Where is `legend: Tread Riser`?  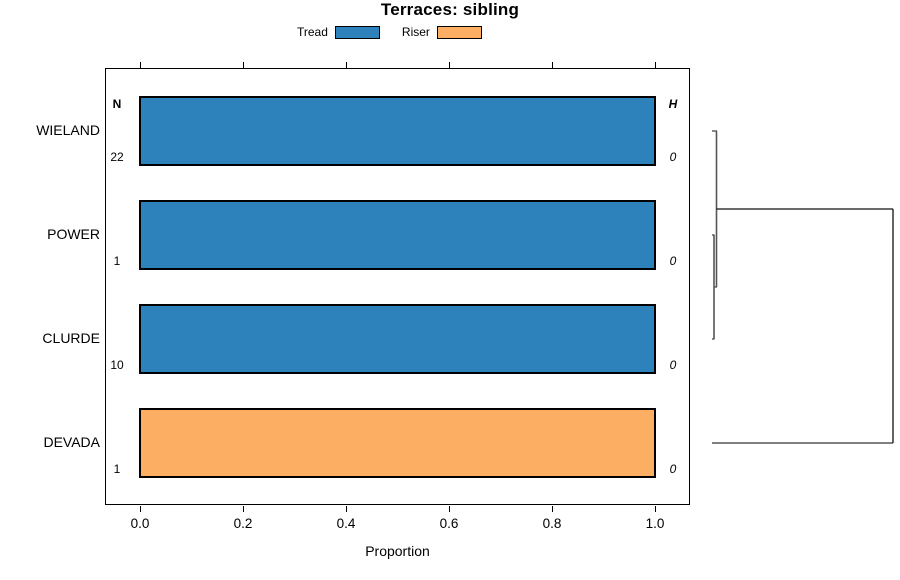
legend: Tread Riser is located at coordinates (389, 32).